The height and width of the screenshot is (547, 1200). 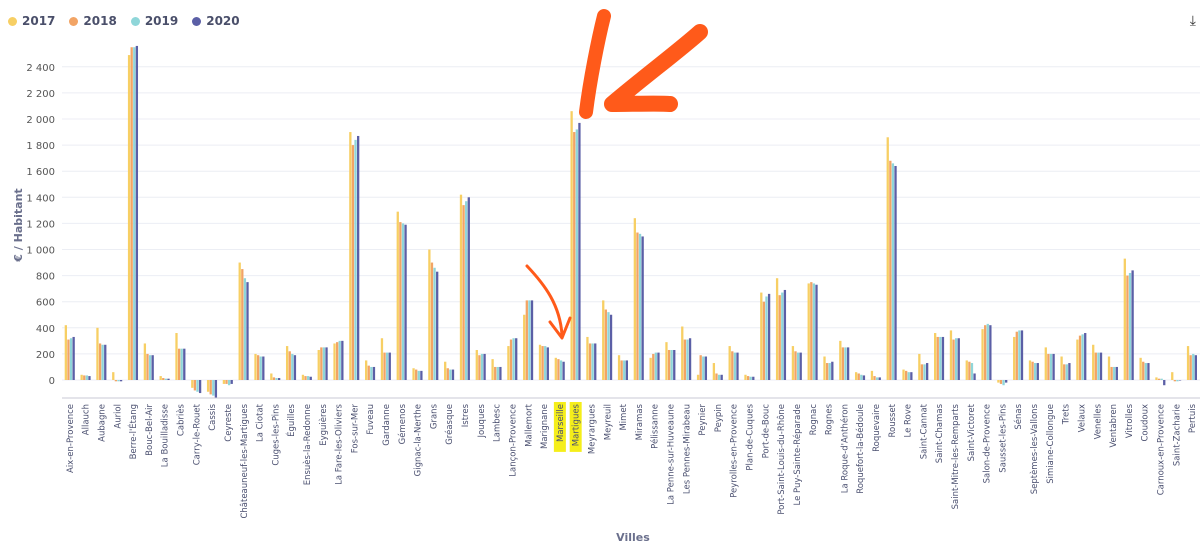 I want to click on legend-item-2019: 2019, so click(x=154, y=21).